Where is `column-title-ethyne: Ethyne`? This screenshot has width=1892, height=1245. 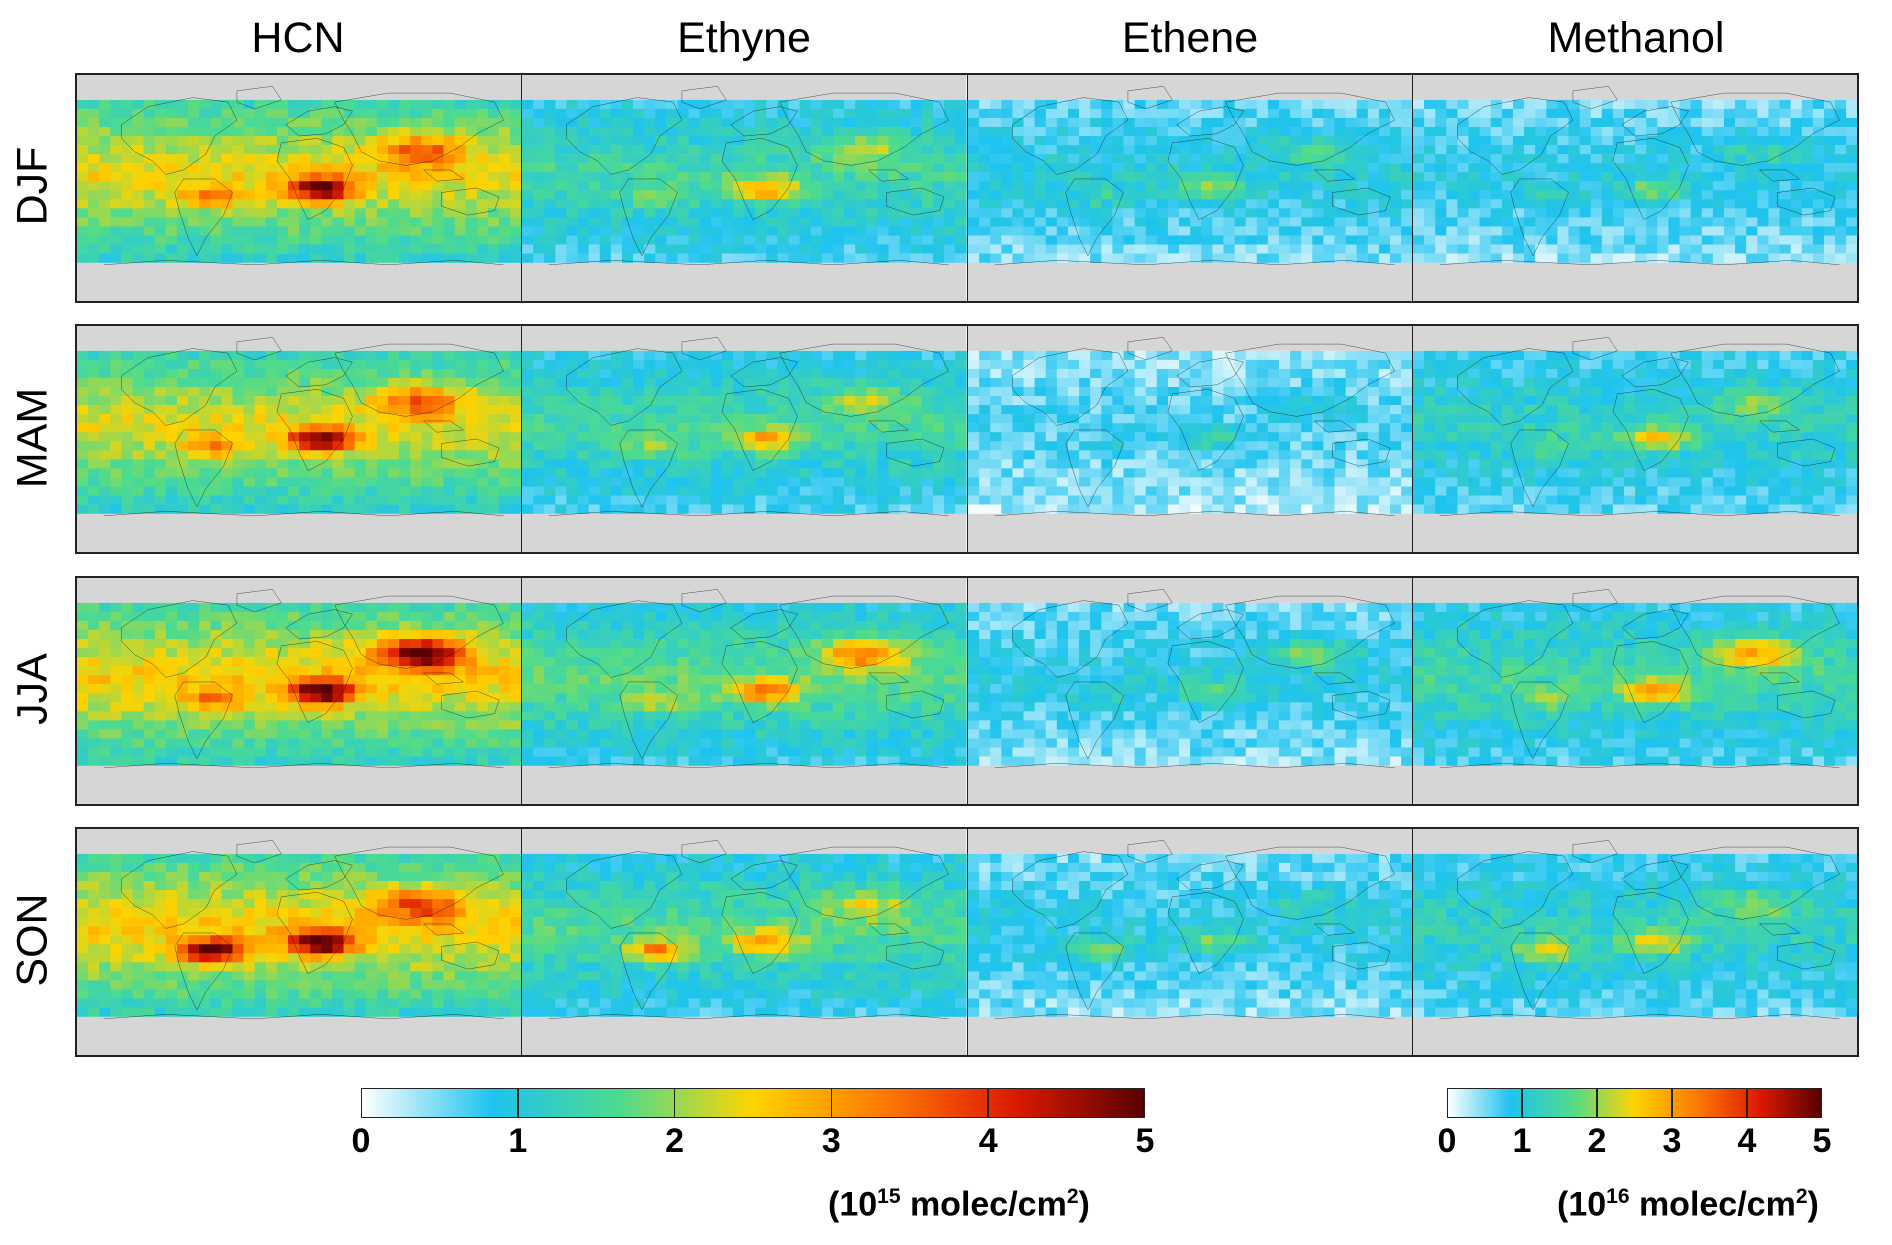 column-title-ethyne: Ethyne is located at coordinates (744, 38).